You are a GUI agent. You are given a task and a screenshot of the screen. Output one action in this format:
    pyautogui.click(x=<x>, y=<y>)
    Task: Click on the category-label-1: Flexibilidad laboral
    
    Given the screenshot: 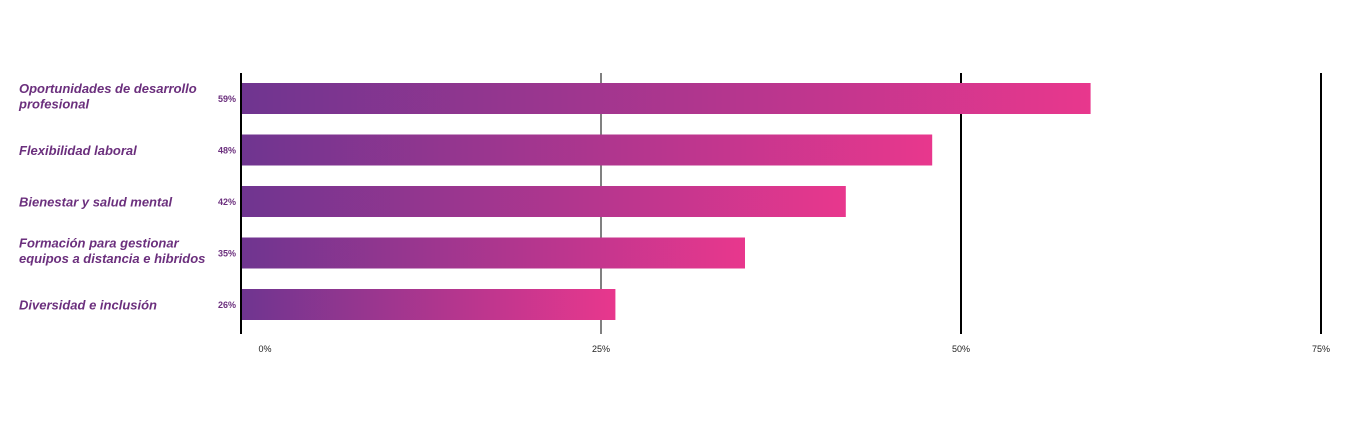 What is the action you would take?
    pyautogui.click(x=78, y=150)
    